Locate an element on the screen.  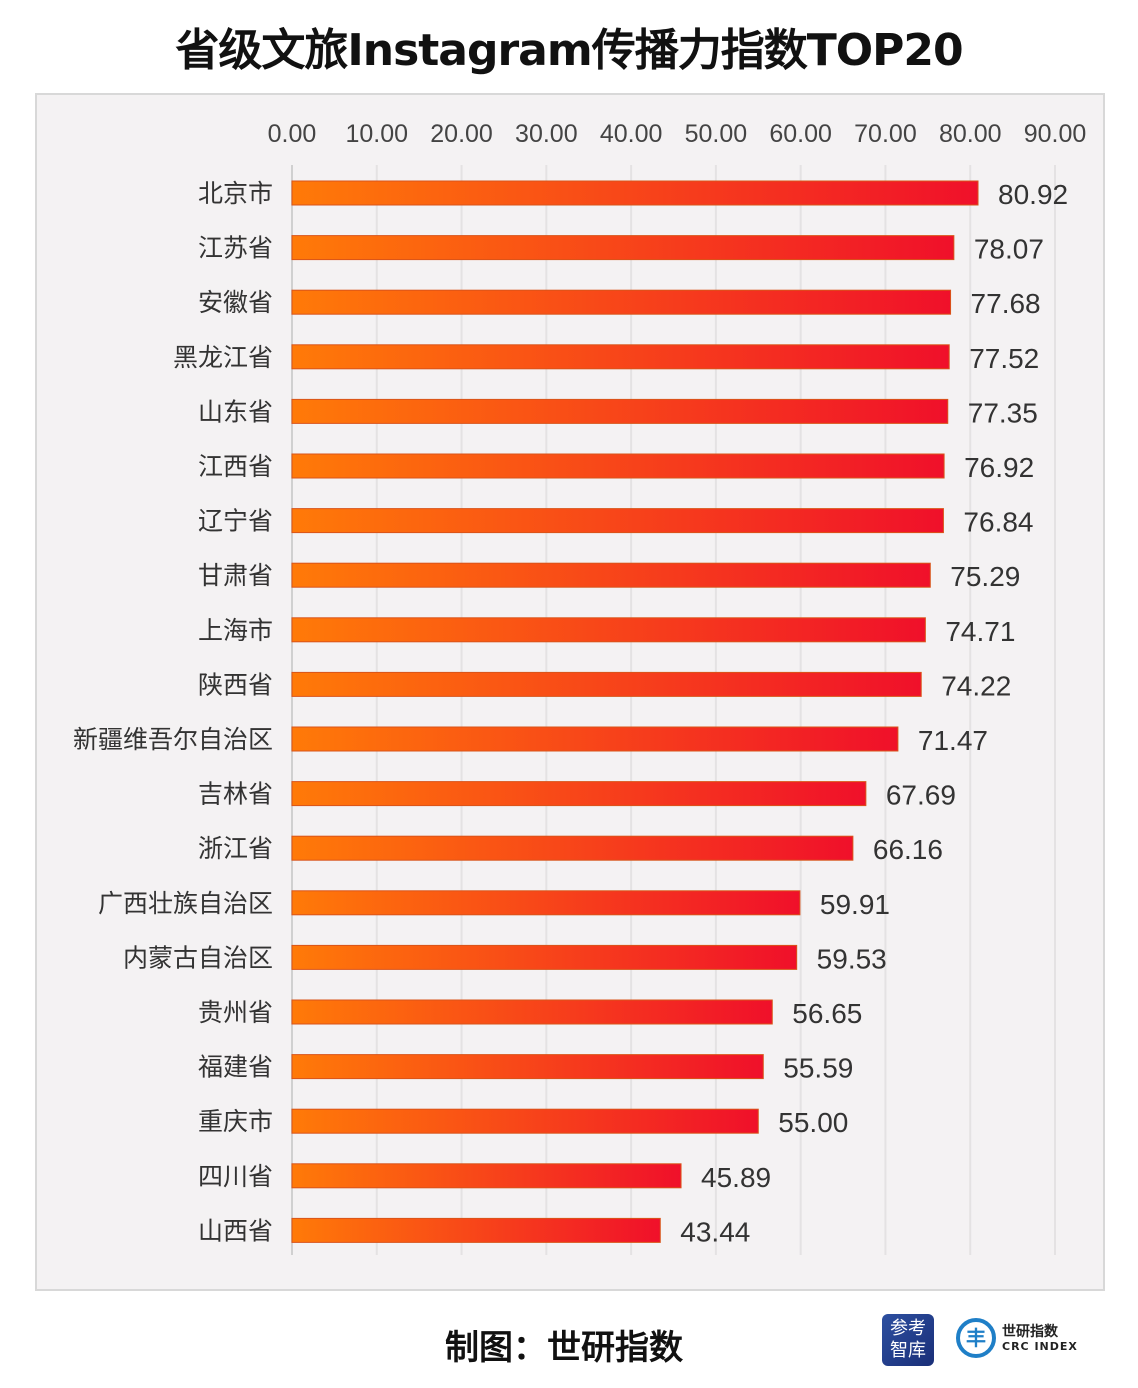
category-label: 浙江省 is located at coordinates (235, 848).